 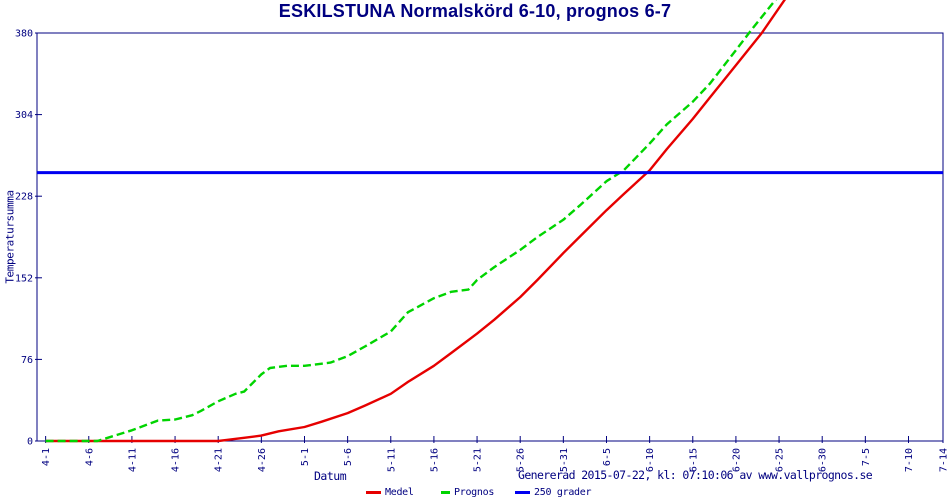 What do you see at coordinates (607, 457) in the screenshot?
I see `x-tick-label: 6-5` at bounding box center [607, 457].